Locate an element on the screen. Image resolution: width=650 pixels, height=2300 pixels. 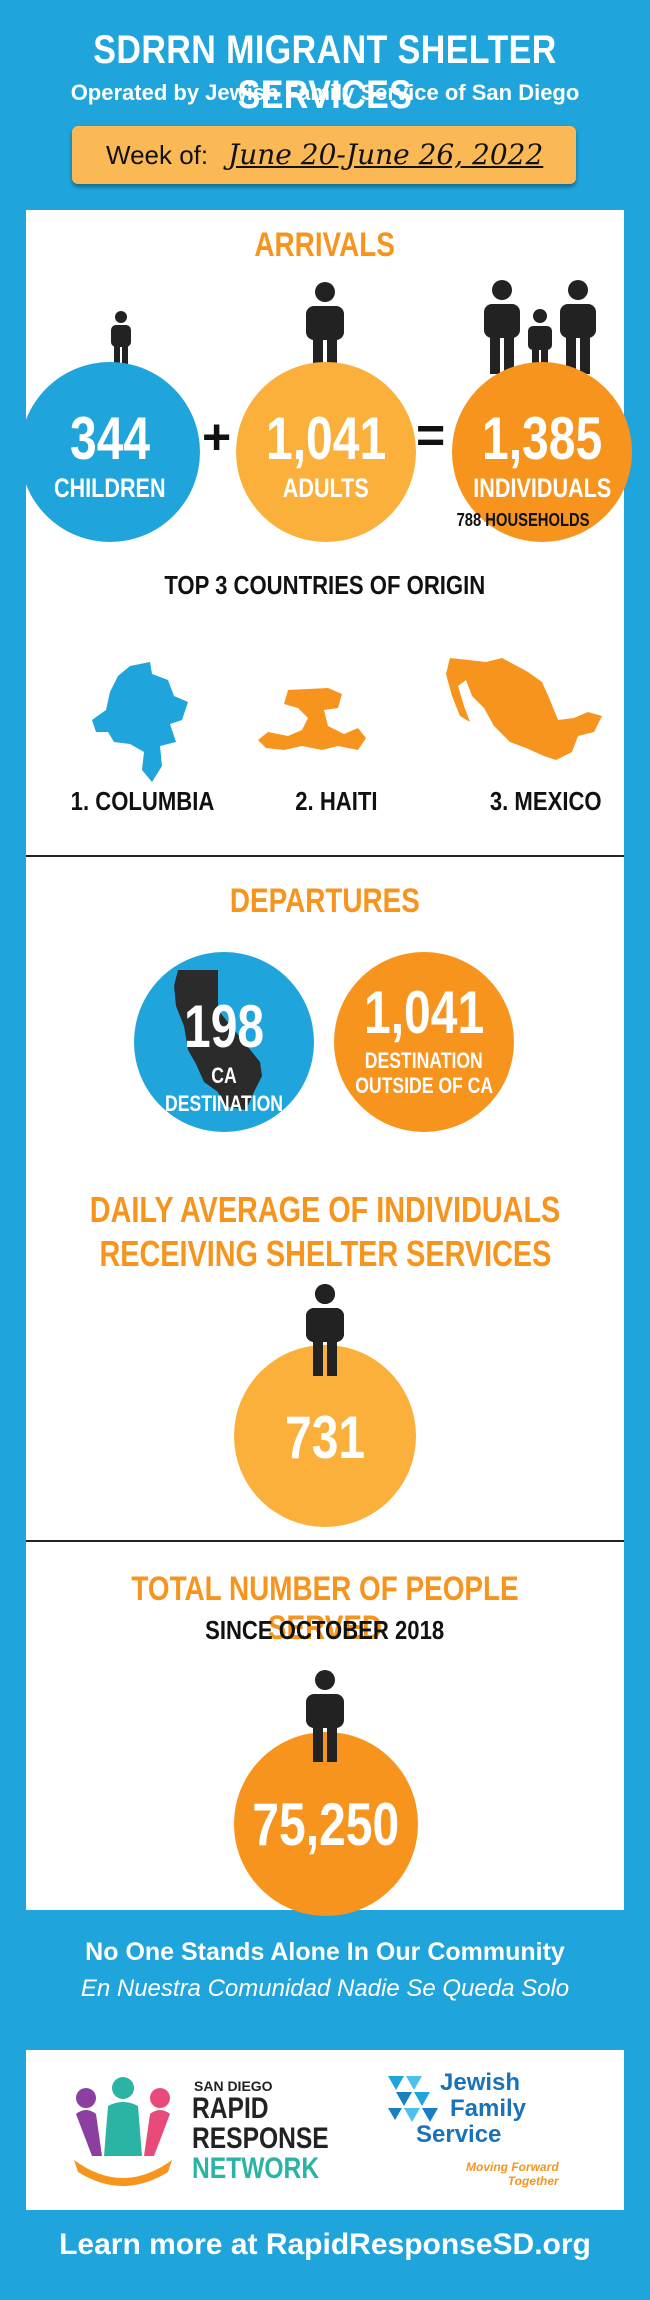
learn-more-link: Learn more at RapidResponseSD.org is located at coordinates (325, 2244).